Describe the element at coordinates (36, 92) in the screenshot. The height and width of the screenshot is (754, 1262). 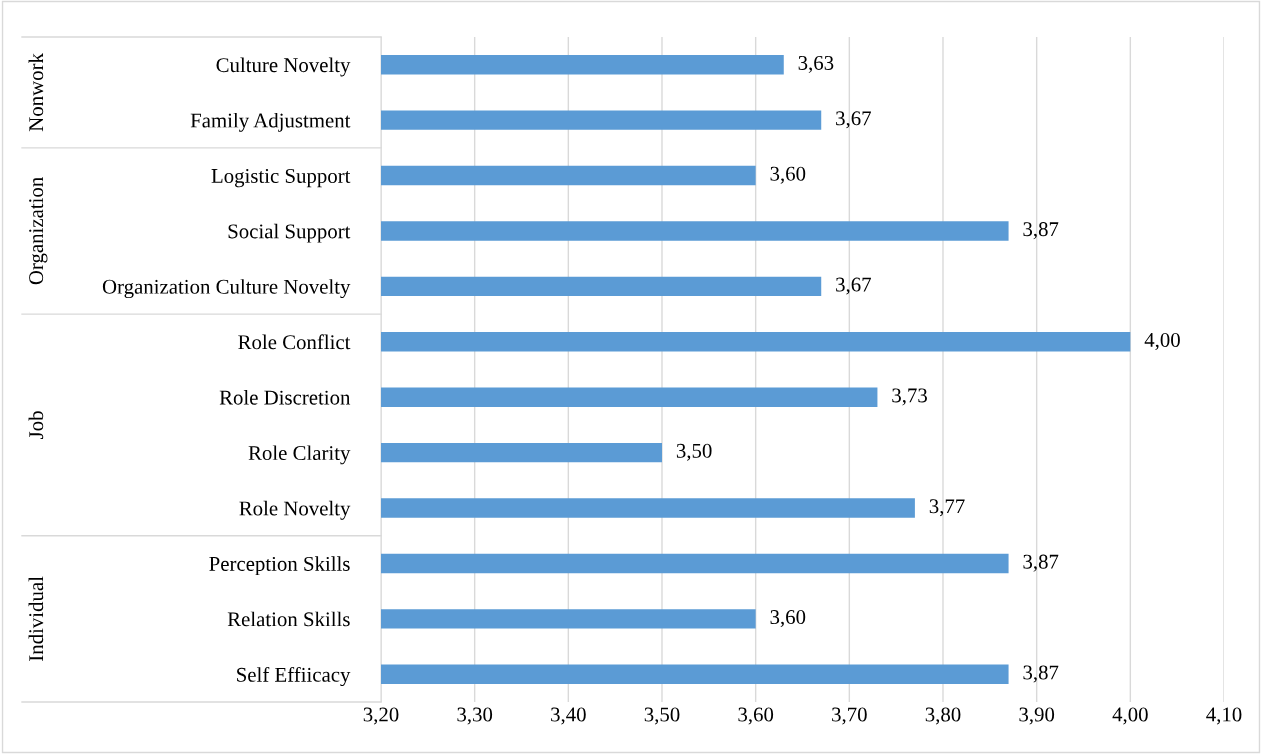
I see `text: Nonwork` at that location.